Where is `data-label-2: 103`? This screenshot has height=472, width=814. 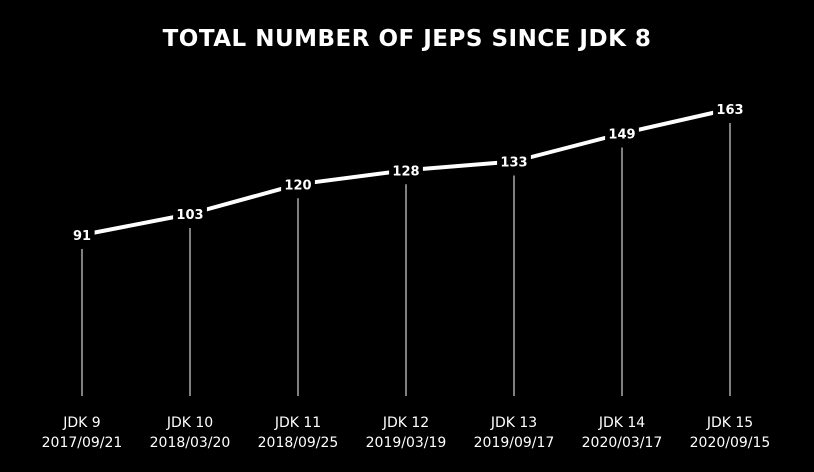
data-label-2: 103 is located at coordinates (189, 215).